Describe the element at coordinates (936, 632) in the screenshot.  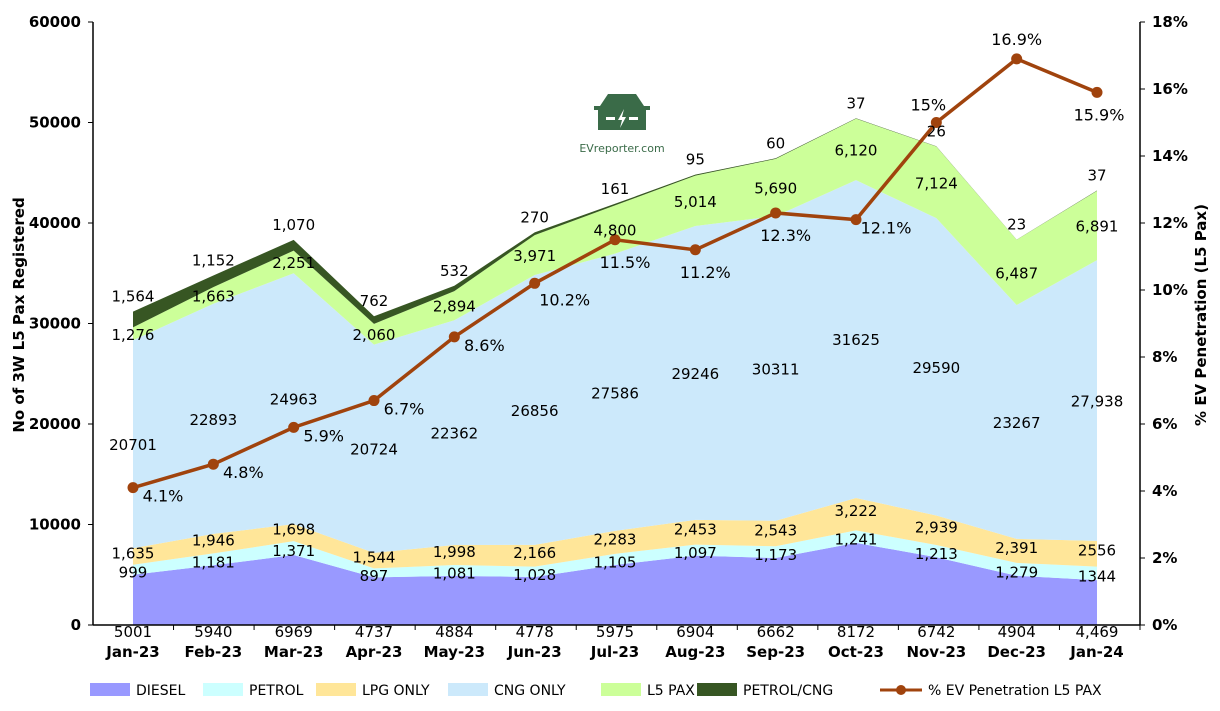
I see `data-label: 6742` at that location.